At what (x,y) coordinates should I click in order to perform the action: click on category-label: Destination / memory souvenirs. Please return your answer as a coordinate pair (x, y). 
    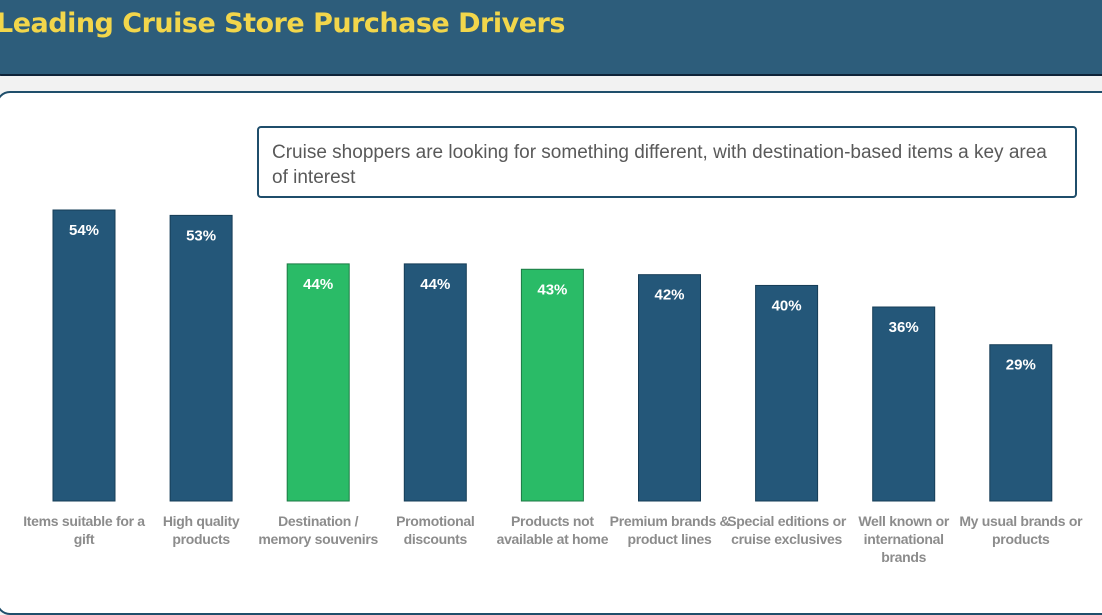
    Looking at the image, I should click on (318, 530).